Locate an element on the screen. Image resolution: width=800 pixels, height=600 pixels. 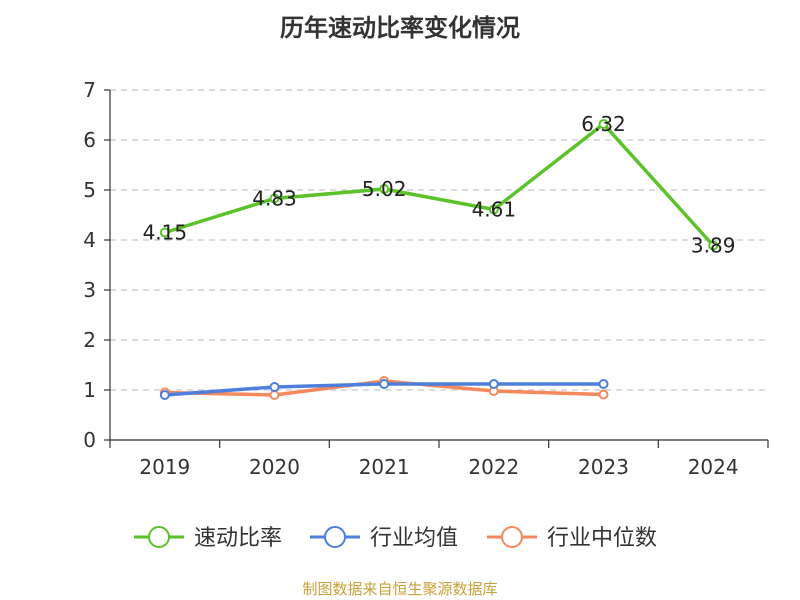
data-label: 3.89 is located at coordinates (713, 246).